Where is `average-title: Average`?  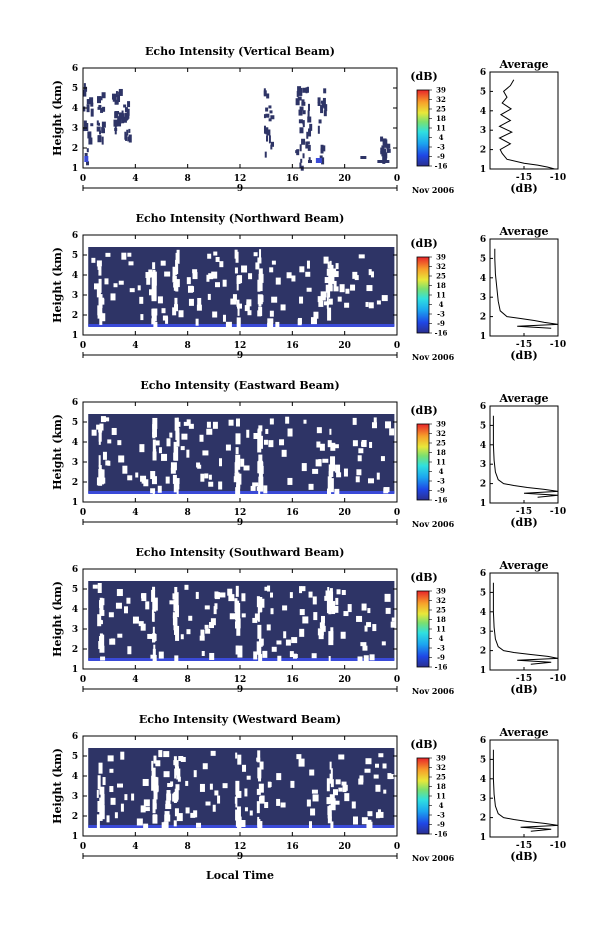
average-title: Average is located at coordinates (523, 732).